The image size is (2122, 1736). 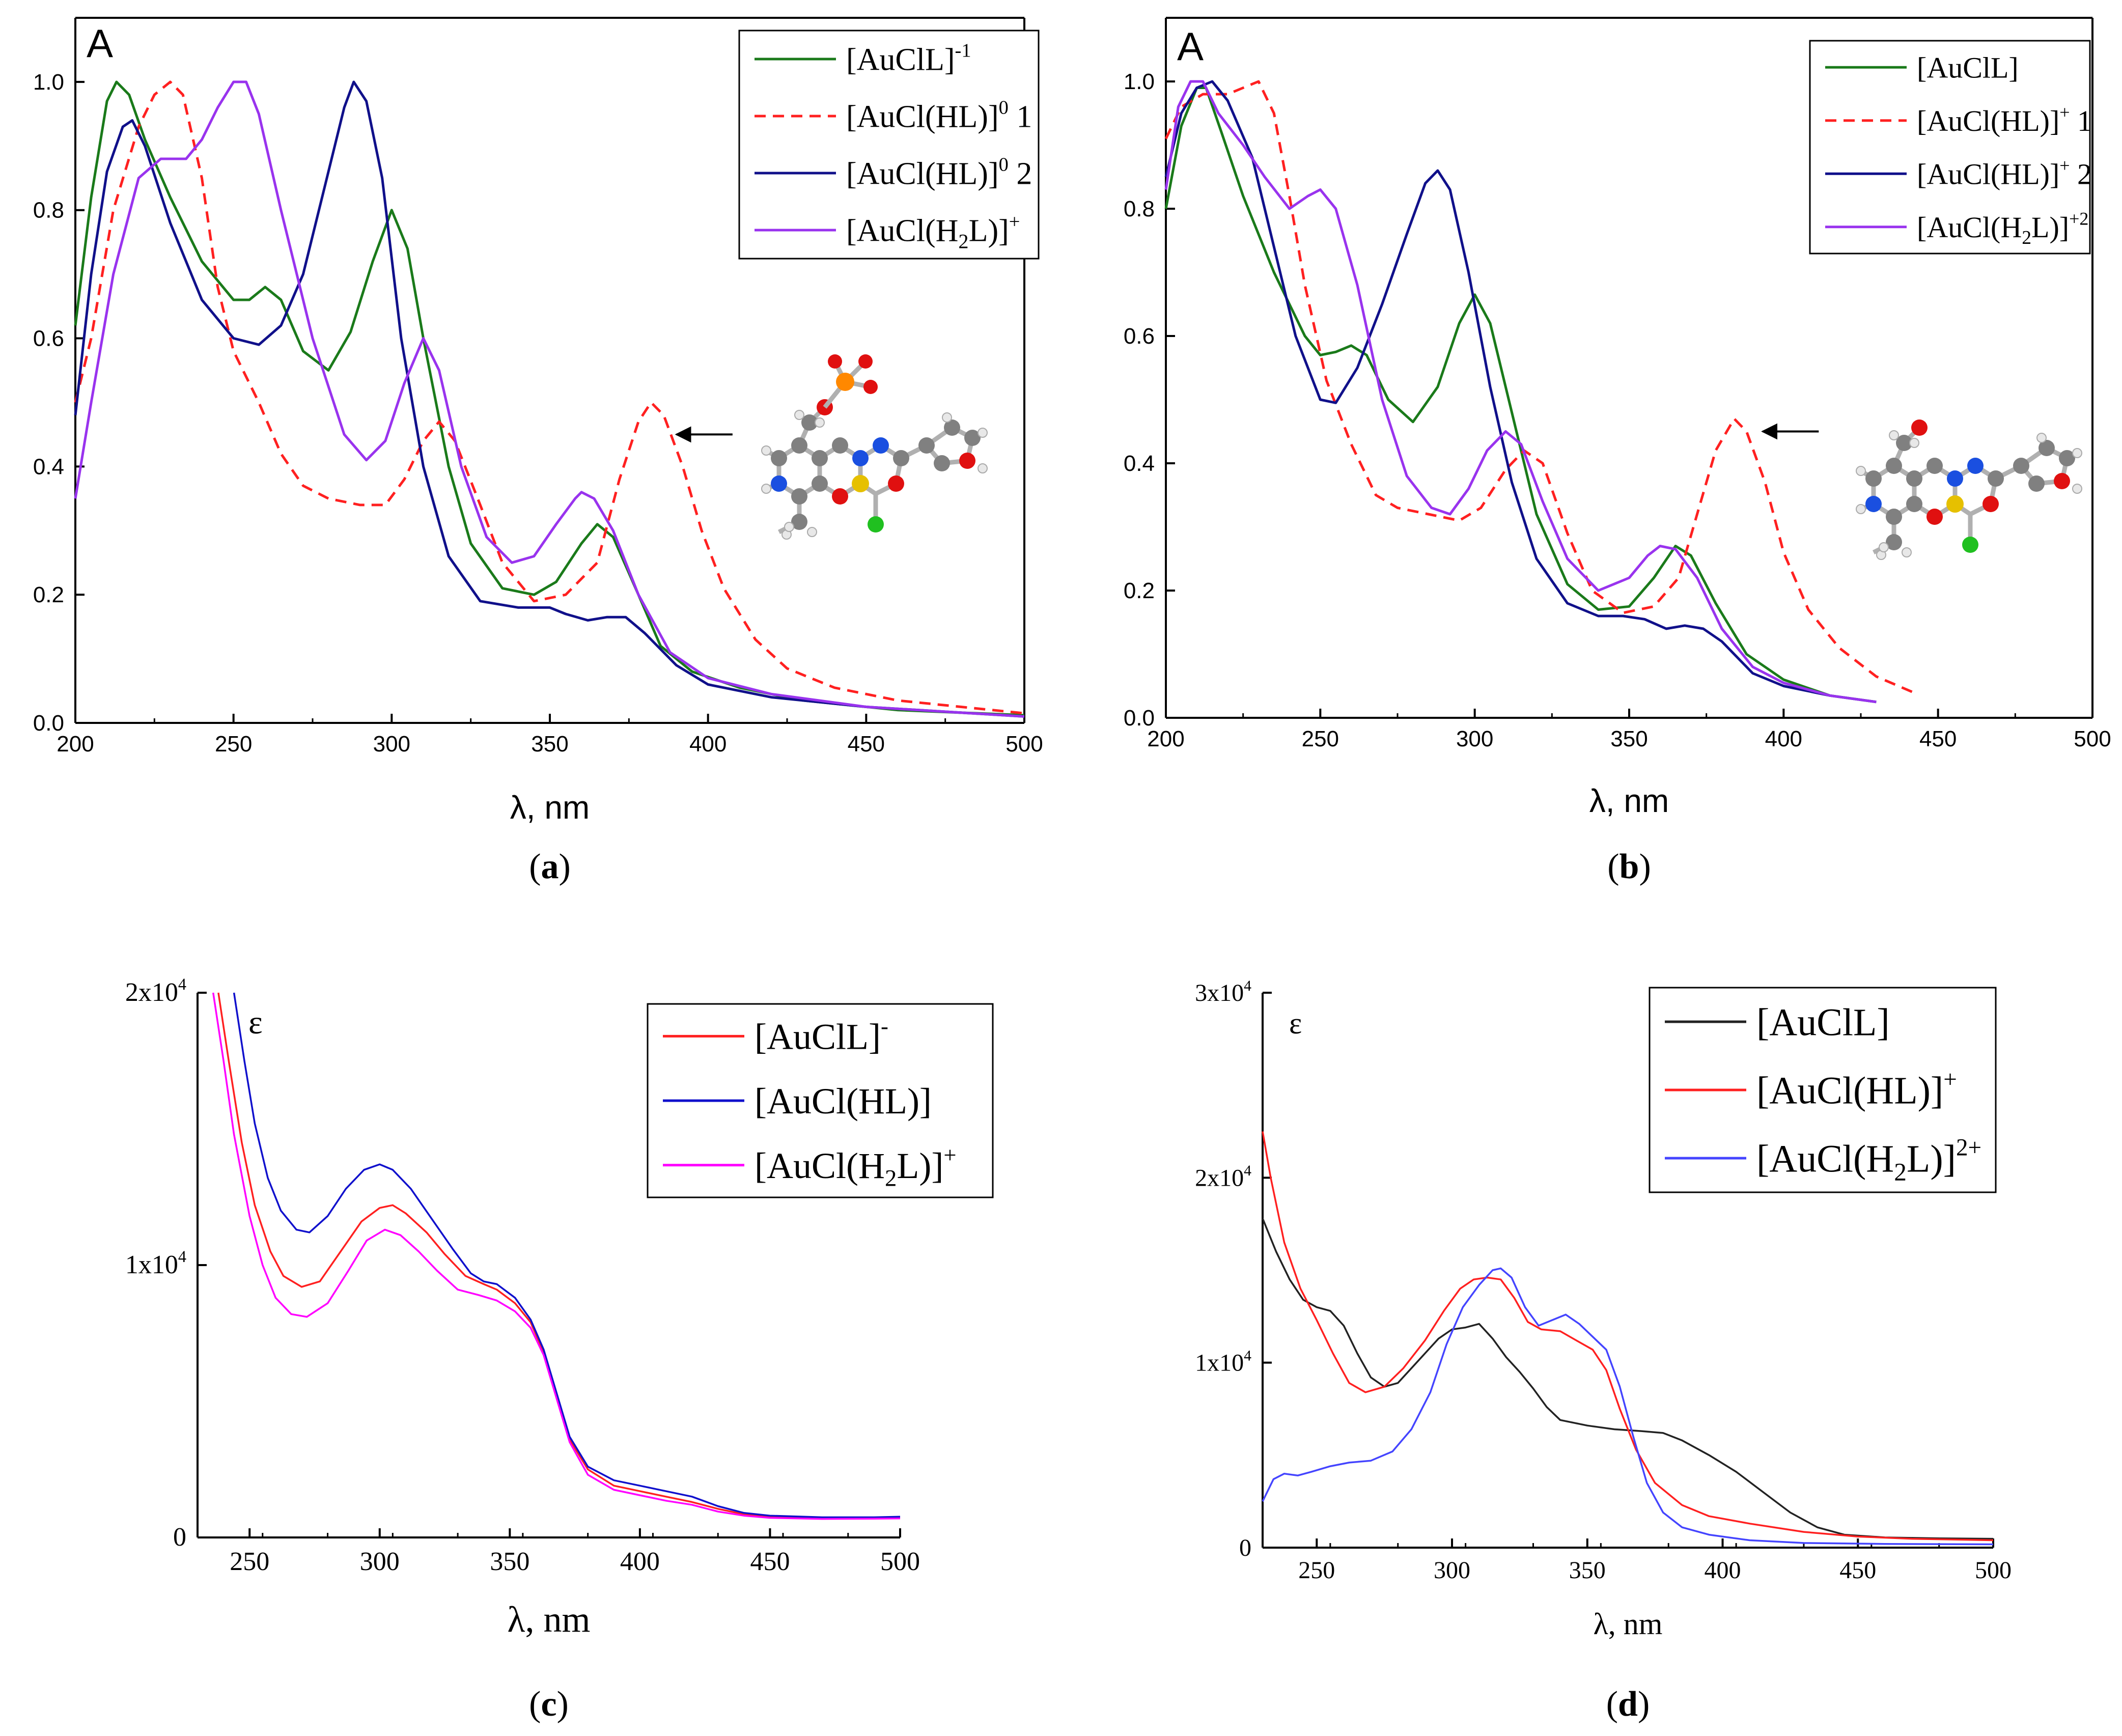 What do you see at coordinates (1223, 1362) in the screenshot?
I see `y-tick-label: 1x10⁴` at bounding box center [1223, 1362].